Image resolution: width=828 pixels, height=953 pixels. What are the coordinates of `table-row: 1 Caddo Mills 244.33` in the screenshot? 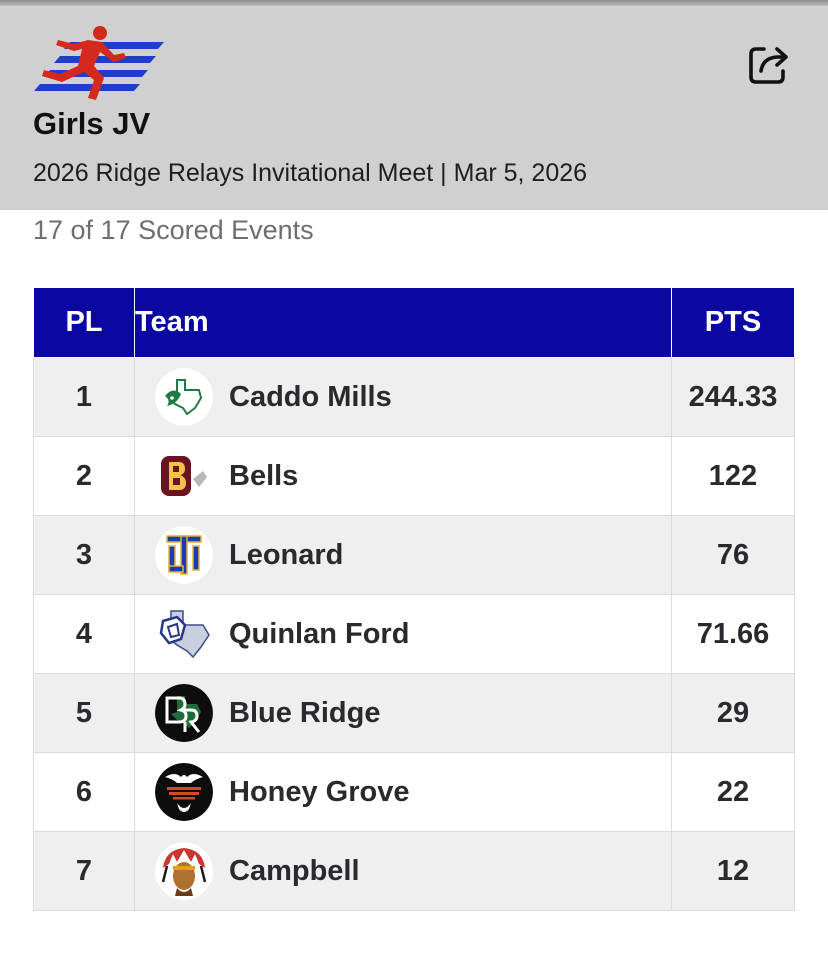 It's located at (414, 397).